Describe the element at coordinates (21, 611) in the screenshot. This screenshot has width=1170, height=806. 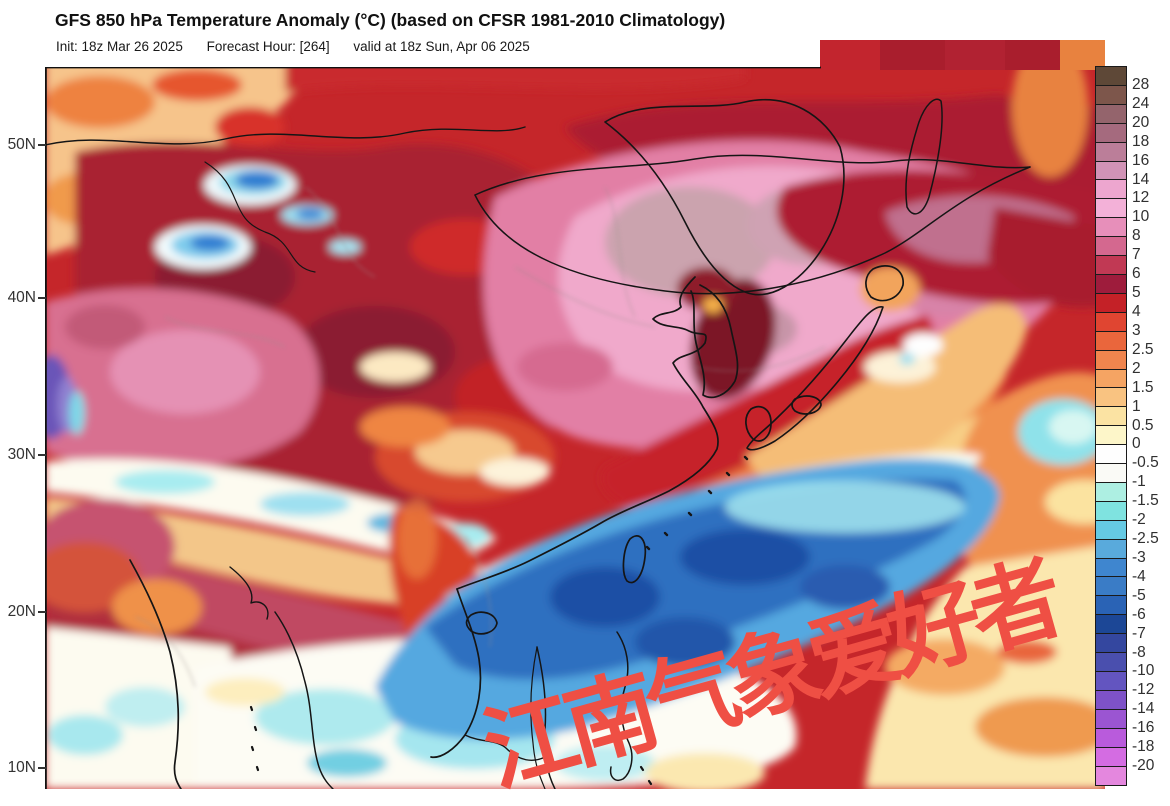
I see `latitude-label: 20N` at that location.